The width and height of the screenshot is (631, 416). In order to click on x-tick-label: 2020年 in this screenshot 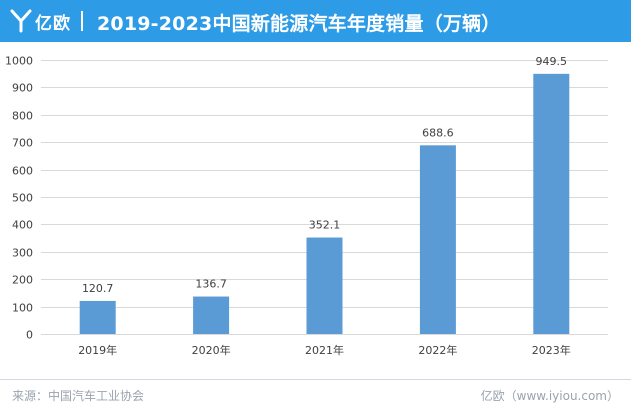, I will do `click(211, 350)`.